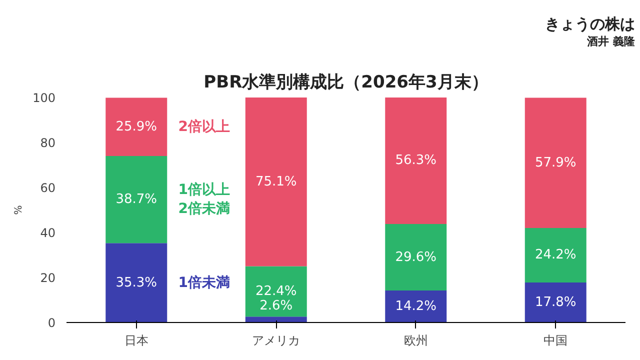 The image size is (640, 360). I want to click on series-label: 1倍未満, so click(204, 282).